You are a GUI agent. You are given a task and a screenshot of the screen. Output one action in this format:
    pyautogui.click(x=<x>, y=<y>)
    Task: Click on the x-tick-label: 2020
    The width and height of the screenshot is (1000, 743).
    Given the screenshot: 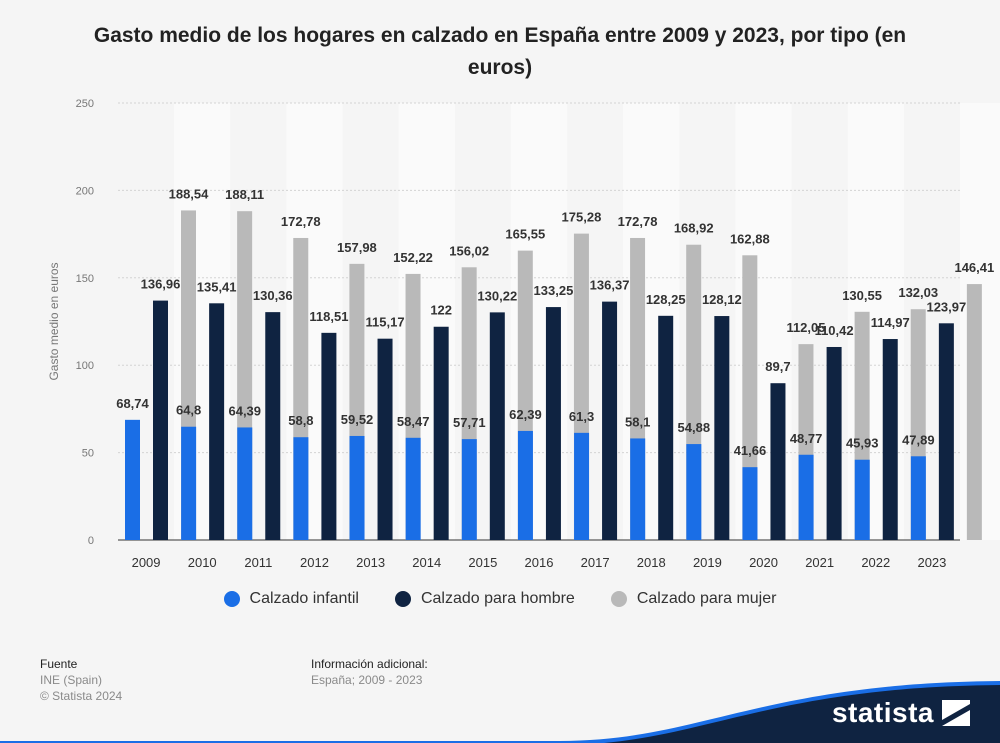 What is the action you would take?
    pyautogui.click(x=763, y=562)
    